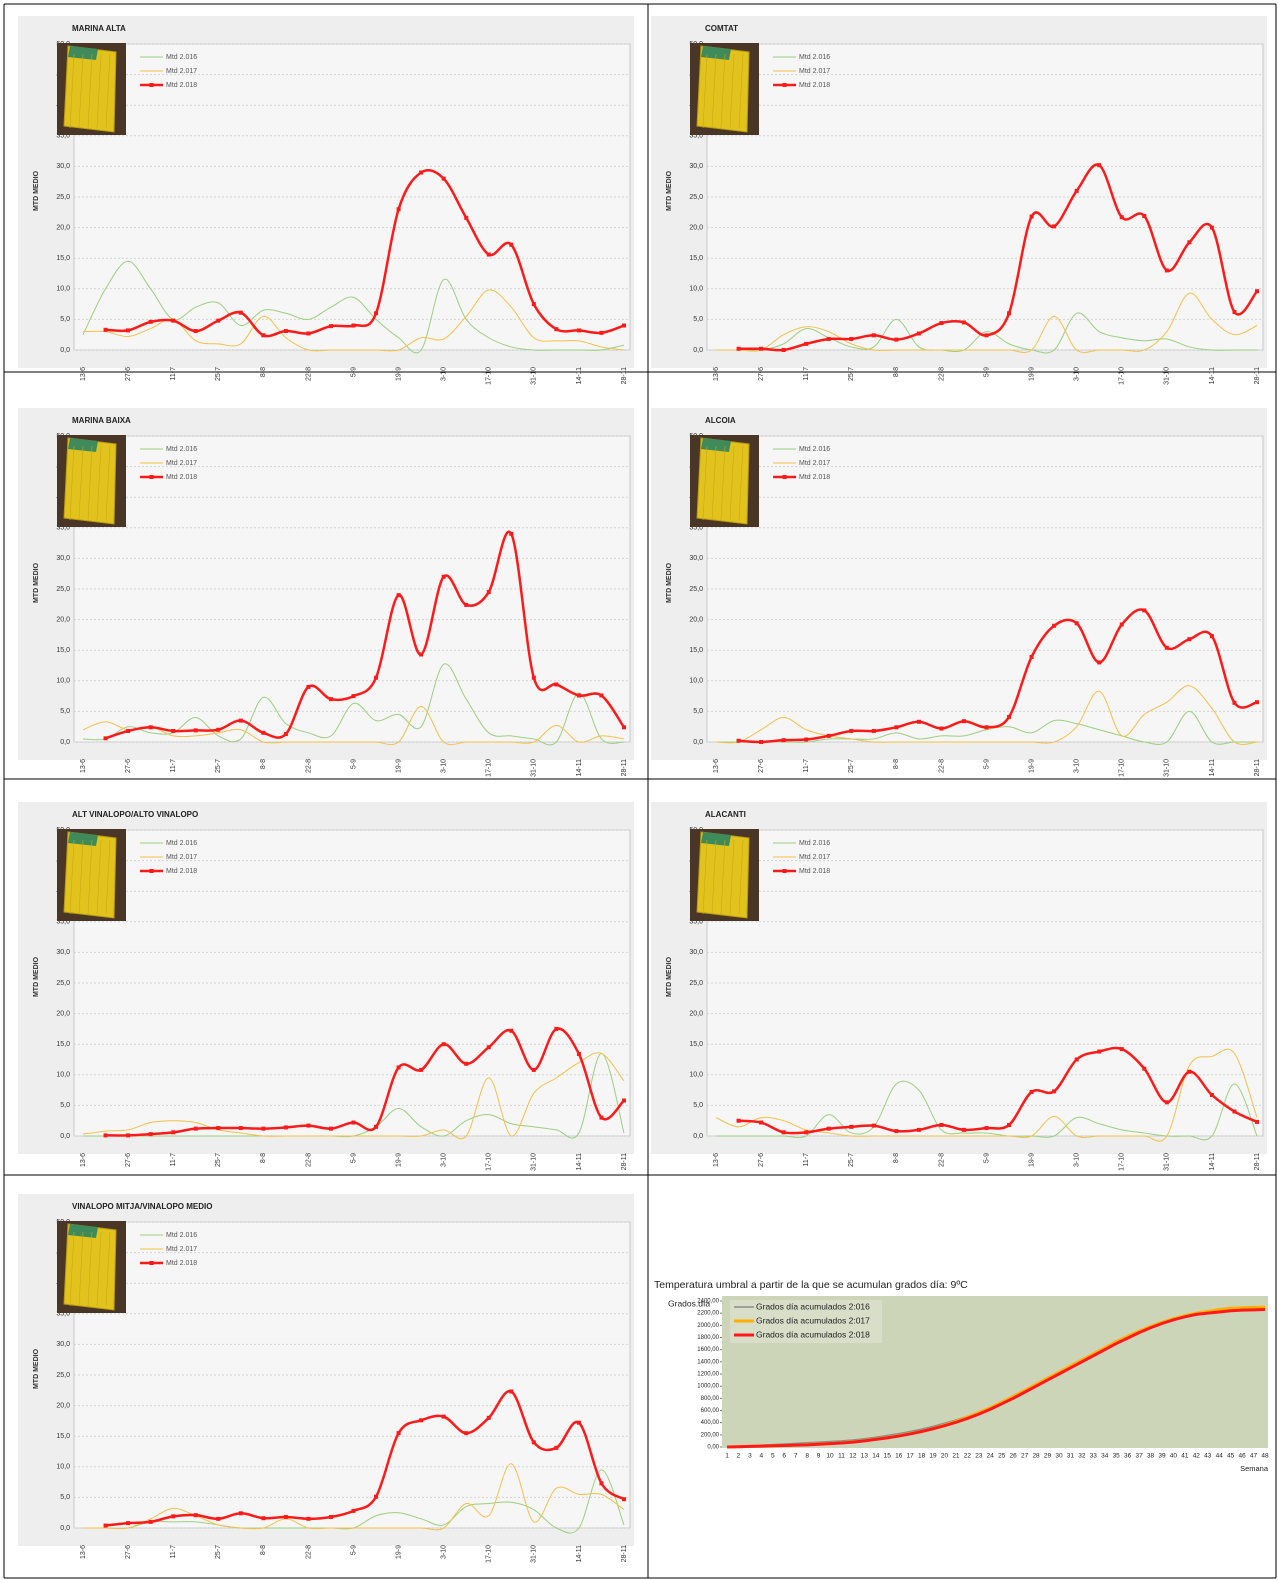 The height and width of the screenshot is (1580, 1278). Describe the element at coordinates (65, 711) in the screenshot. I see `y-tick-label: 5,0` at that location.